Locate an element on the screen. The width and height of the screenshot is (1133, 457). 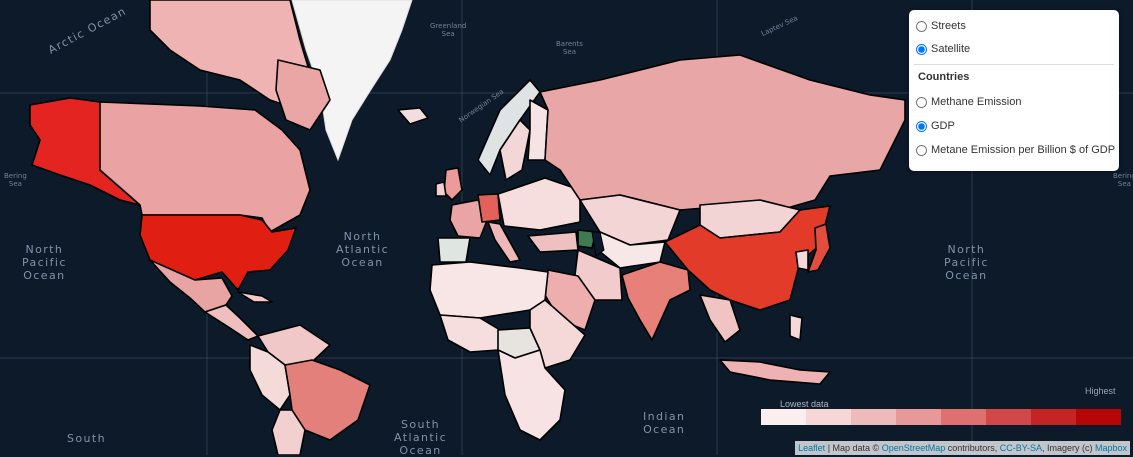
control-separator is located at coordinates (1014, 64).